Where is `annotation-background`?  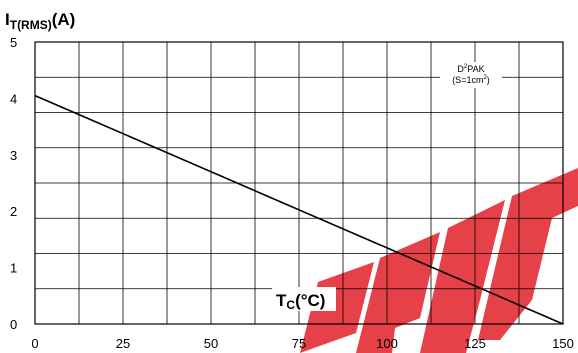
annotation-background is located at coordinates (471, 75).